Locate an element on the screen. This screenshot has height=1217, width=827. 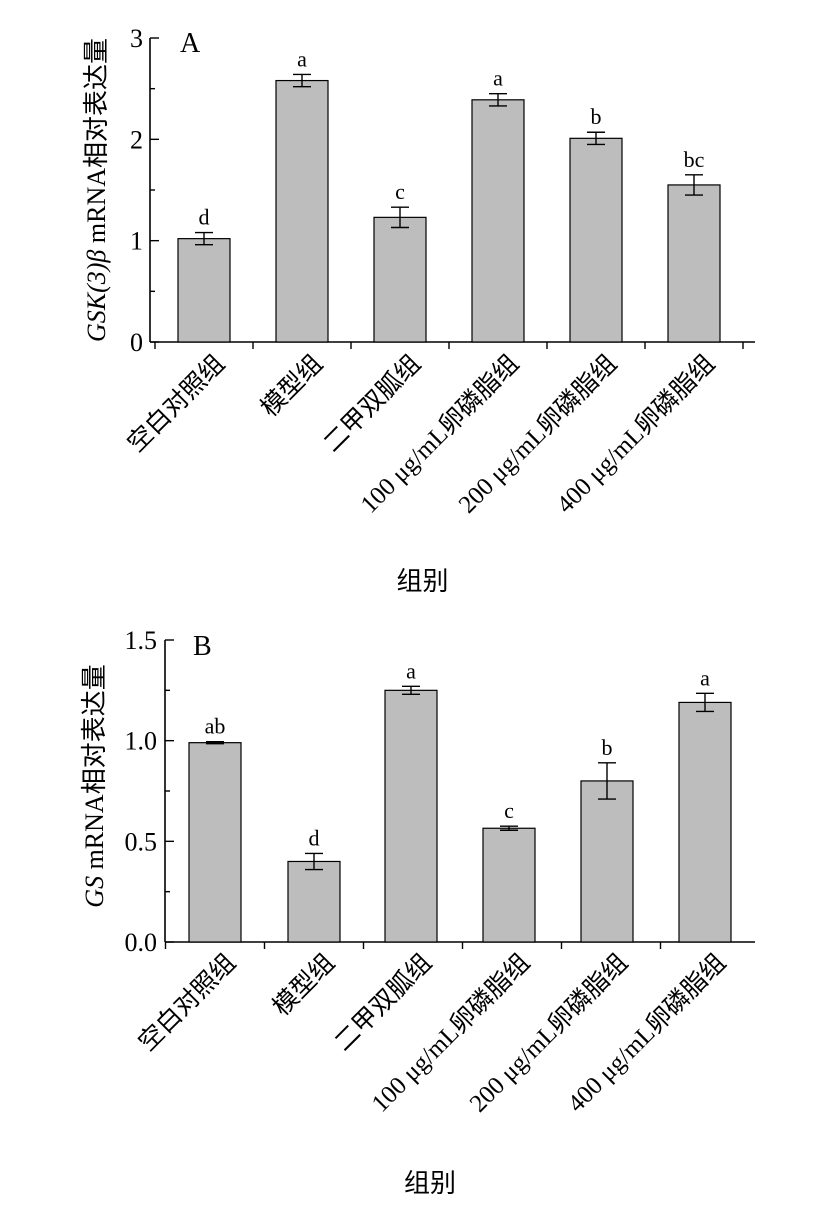
y-tick-label: 0.5 is located at coordinates (141, 841).